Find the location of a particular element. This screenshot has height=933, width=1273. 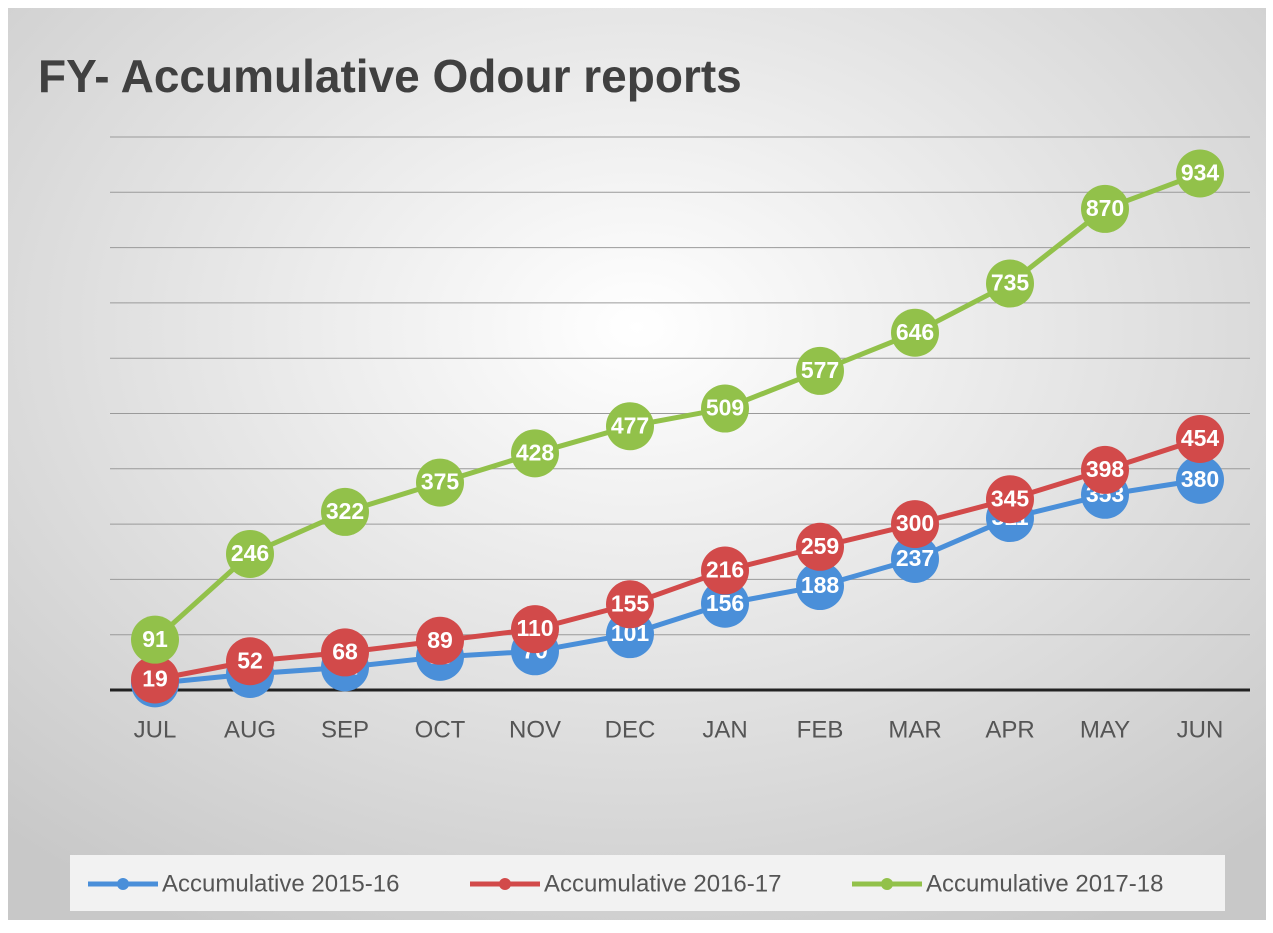

data-label: 398 is located at coordinates (1105, 469).